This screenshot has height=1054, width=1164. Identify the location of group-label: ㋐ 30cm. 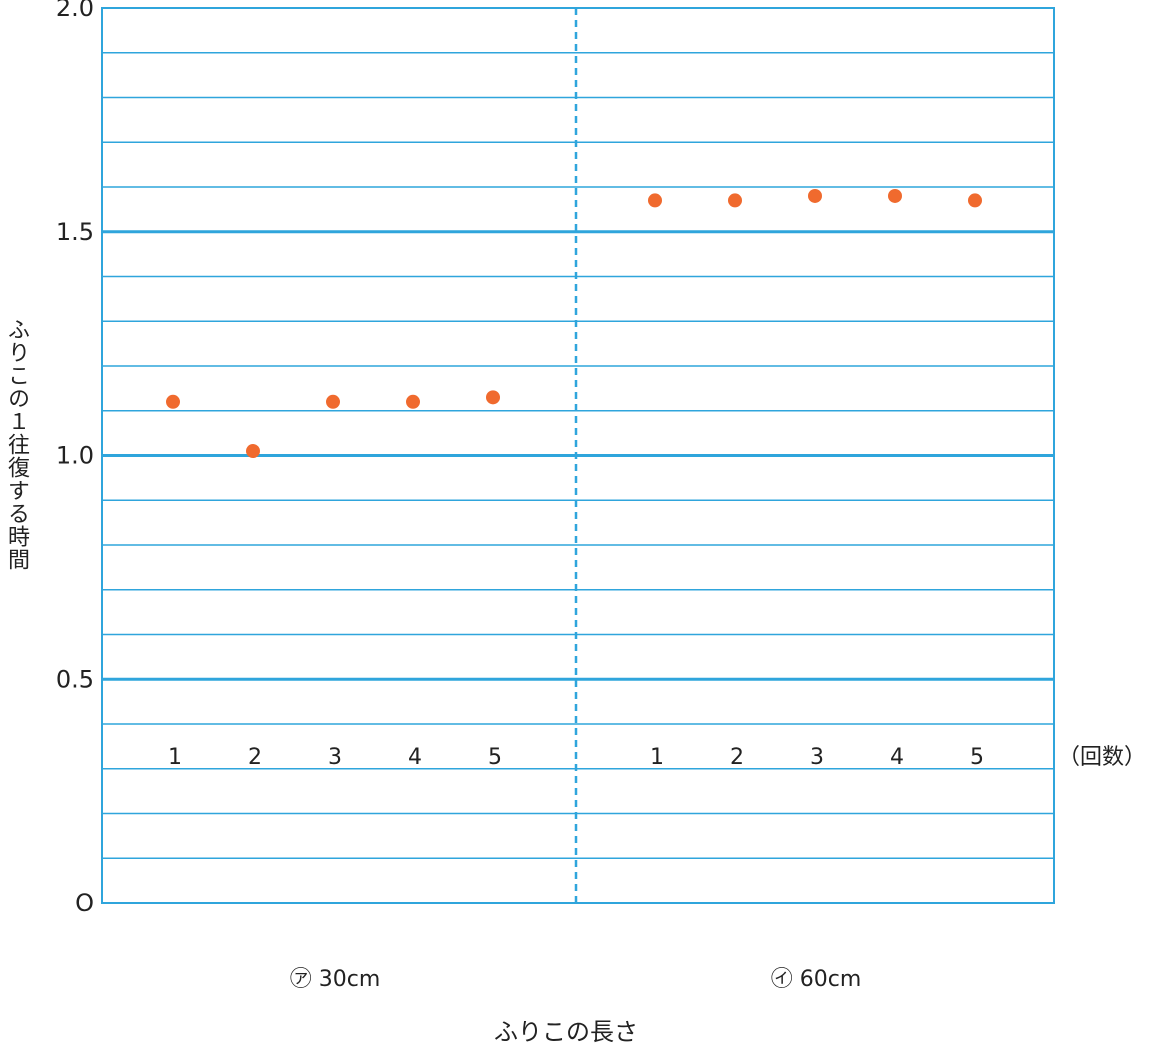
(335, 979).